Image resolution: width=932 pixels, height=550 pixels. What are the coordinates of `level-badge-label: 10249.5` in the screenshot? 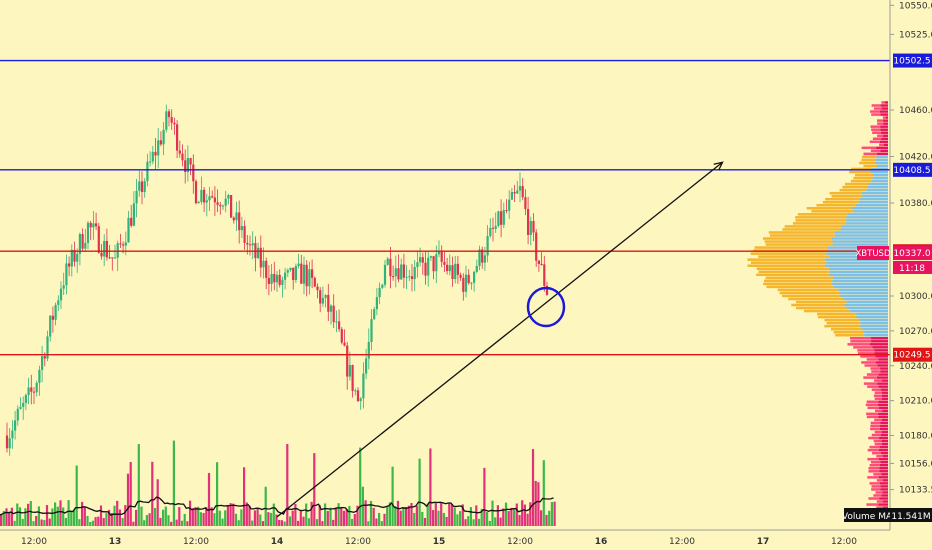 It's located at (911, 356).